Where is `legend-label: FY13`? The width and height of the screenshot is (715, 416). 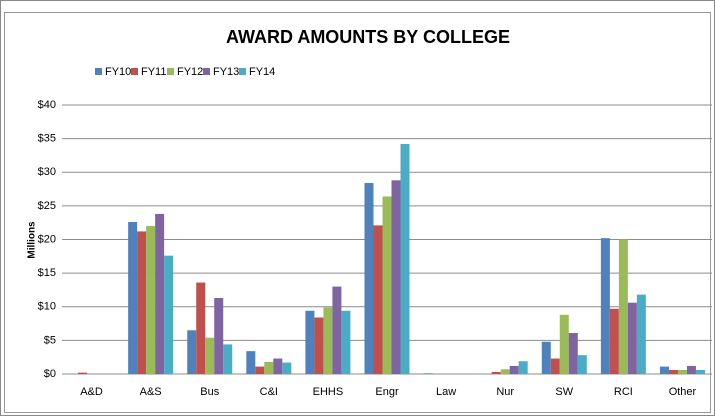 legend-label: FY13 is located at coordinates (226, 72).